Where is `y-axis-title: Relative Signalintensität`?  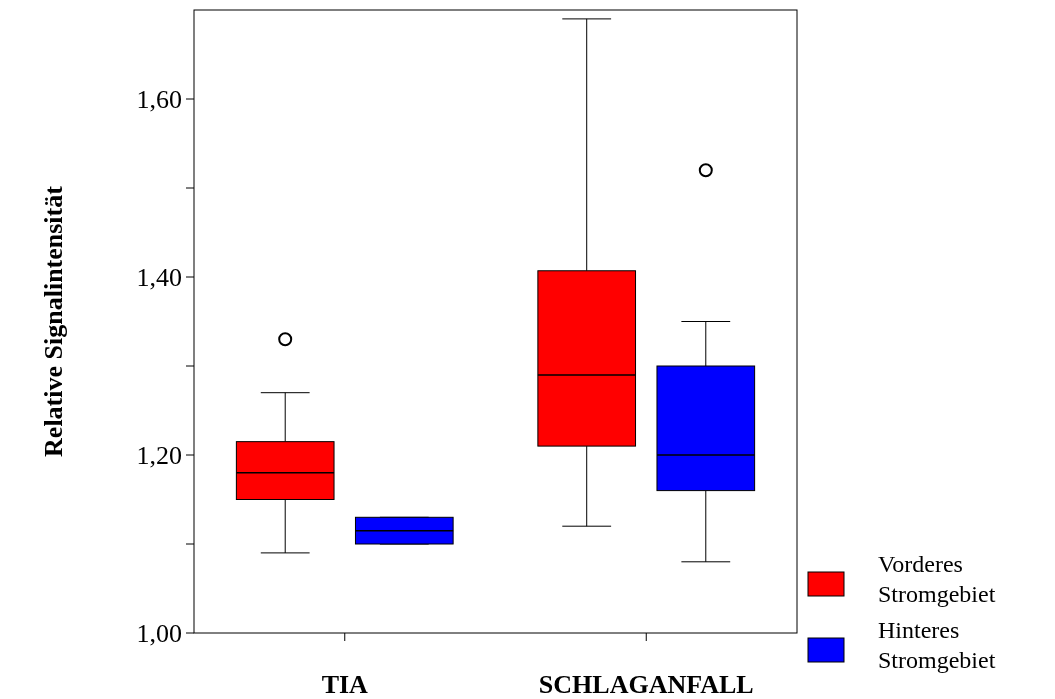 y-axis-title: Relative Signalintensität is located at coordinates (53, 321).